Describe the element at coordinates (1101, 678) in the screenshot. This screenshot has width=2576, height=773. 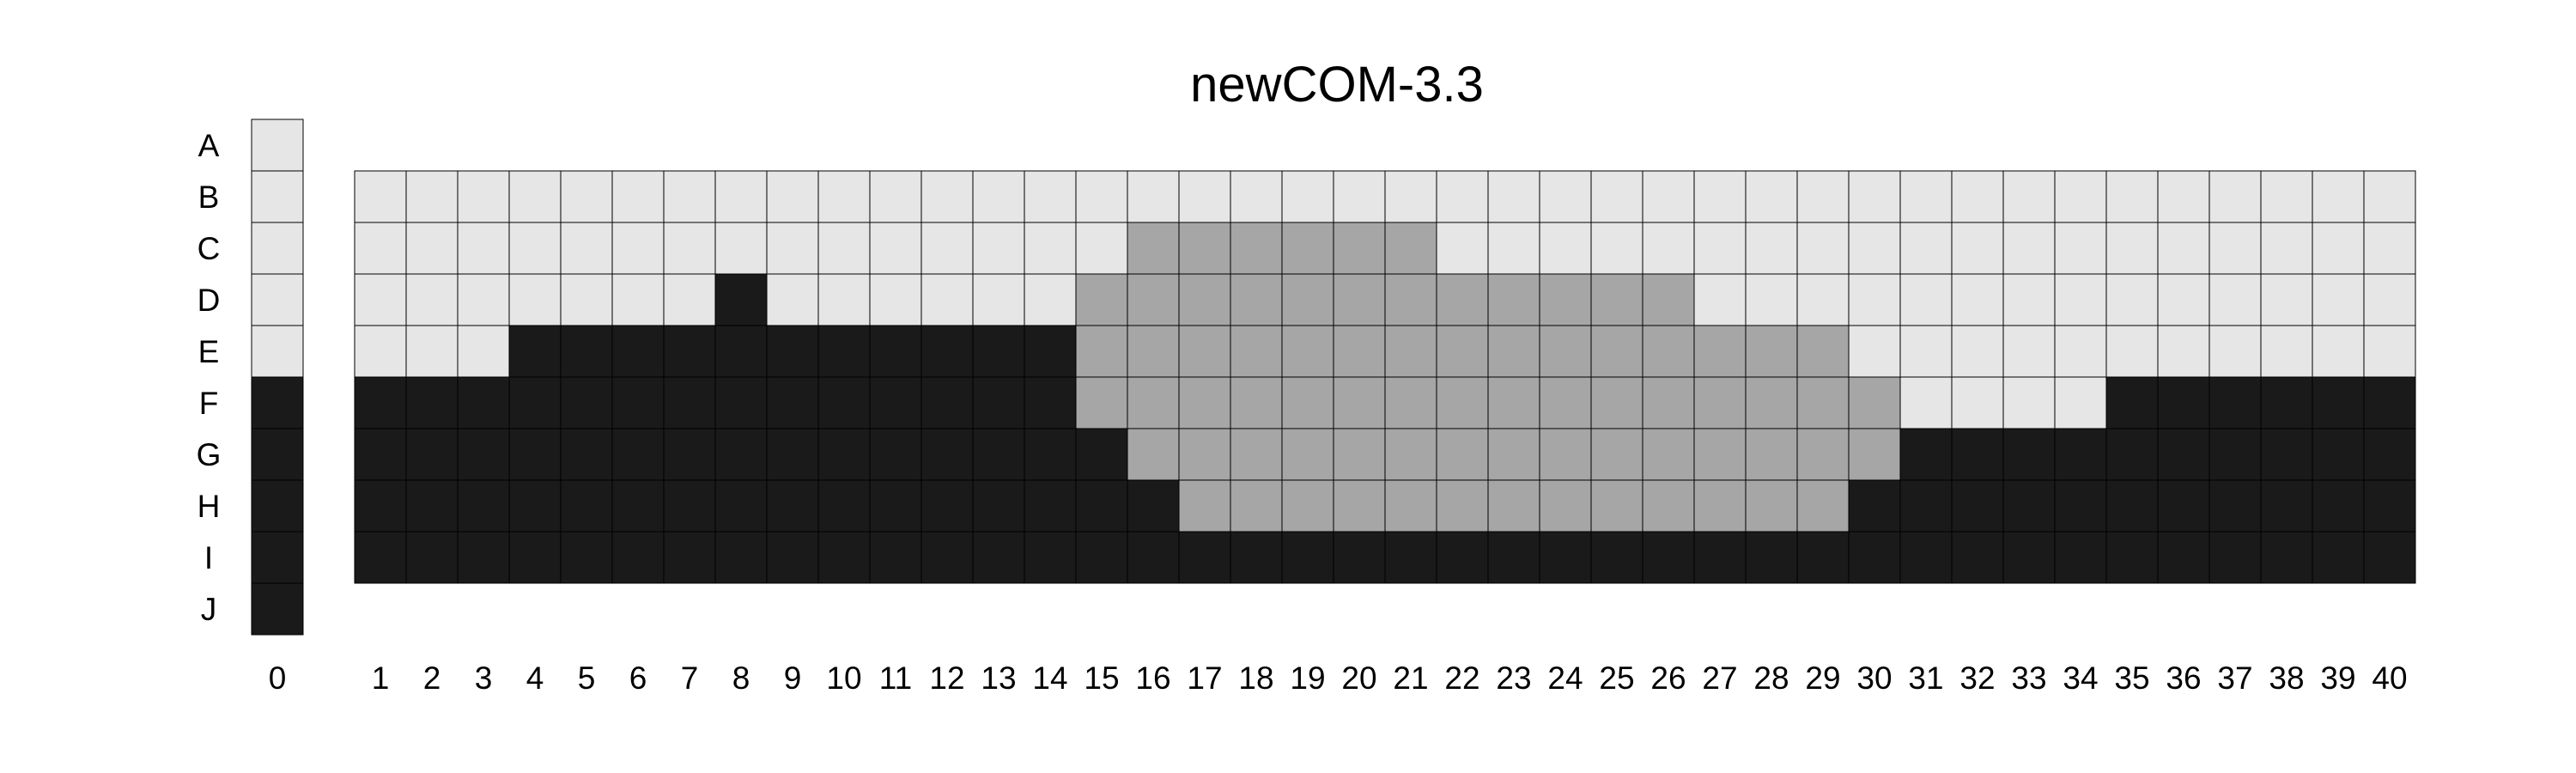
I see `column-label: 15` at that location.